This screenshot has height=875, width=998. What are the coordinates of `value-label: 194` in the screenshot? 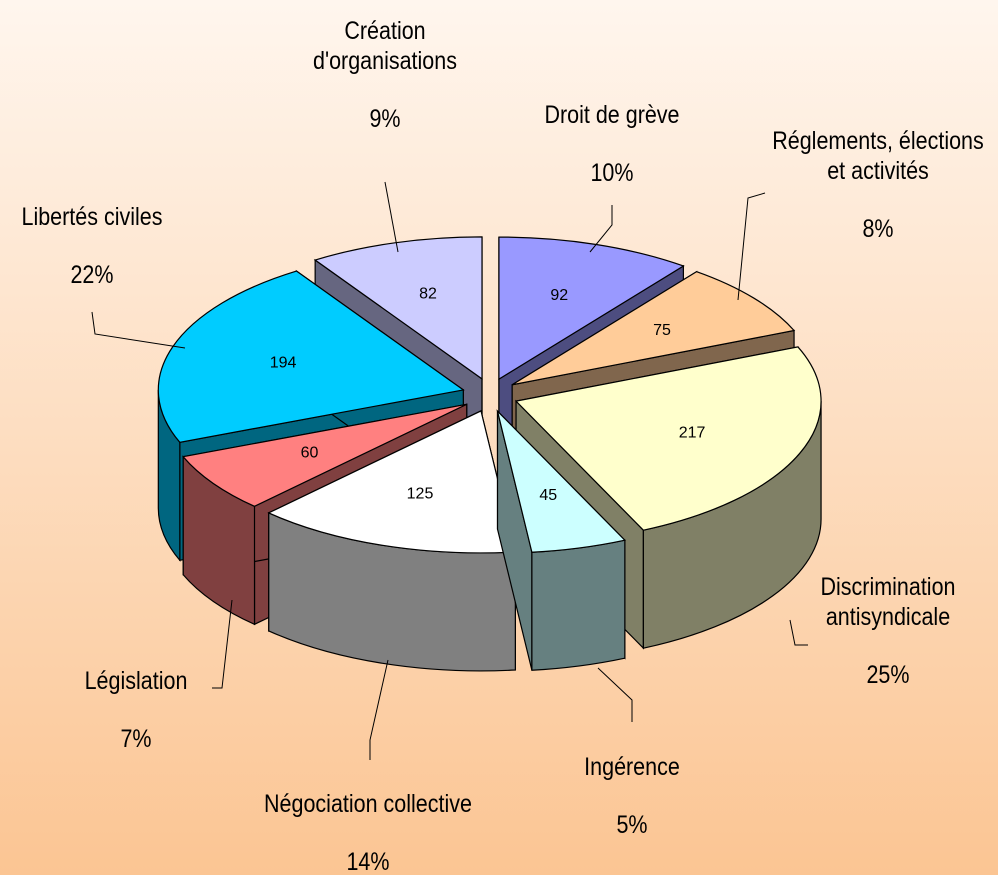 It's located at (283, 363).